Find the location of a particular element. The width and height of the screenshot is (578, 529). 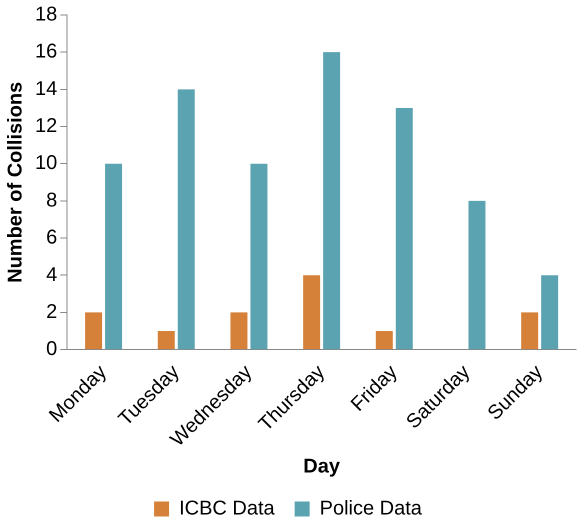

y-tick-label: 0 is located at coordinates (52, 349).